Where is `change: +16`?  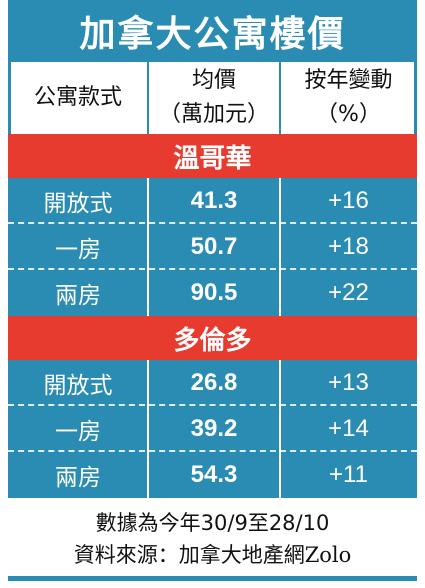 change: +16 is located at coordinates (348, 200).